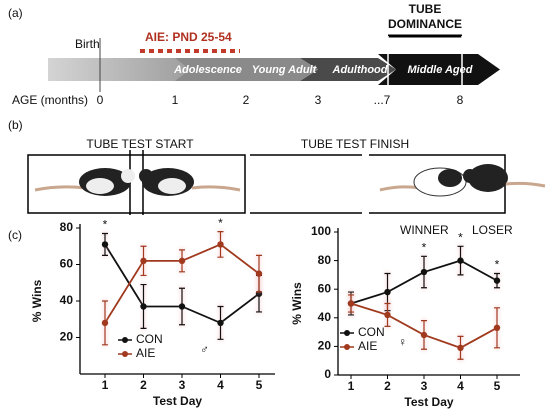 Image resolution: width=550 pixels, height=412 pixels. I want to click on timeline-arrow, so click(439, 69).